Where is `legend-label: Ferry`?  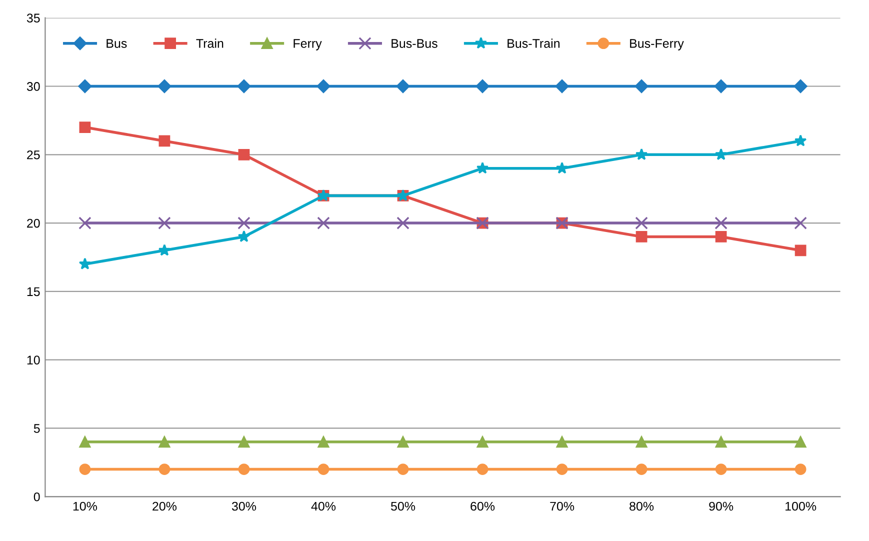
legend-label: Ferry is located at coordinates (308, 44).